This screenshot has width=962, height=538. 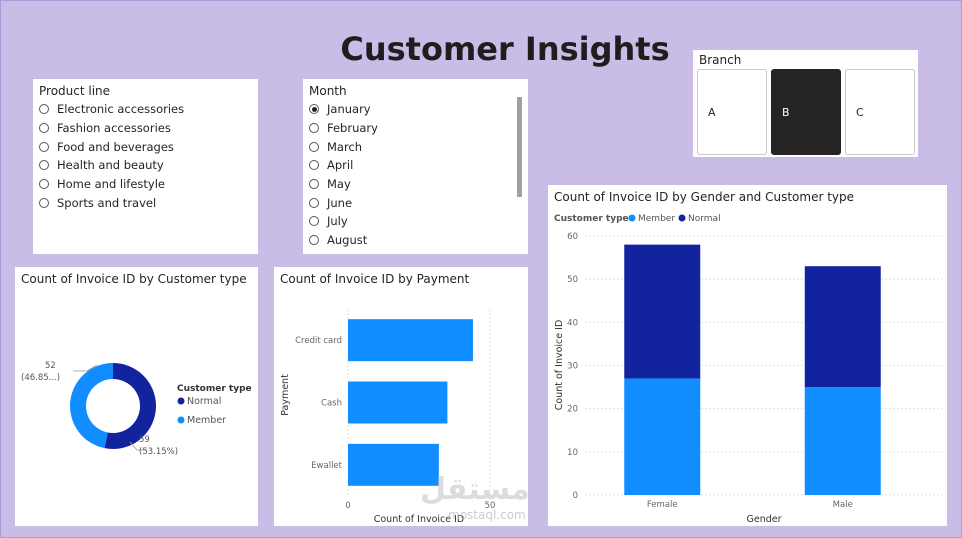 What do you see at coordinates (682, 218) in the screenshot?
I see `legend-marker-normal` at bounding box center [682, 218].